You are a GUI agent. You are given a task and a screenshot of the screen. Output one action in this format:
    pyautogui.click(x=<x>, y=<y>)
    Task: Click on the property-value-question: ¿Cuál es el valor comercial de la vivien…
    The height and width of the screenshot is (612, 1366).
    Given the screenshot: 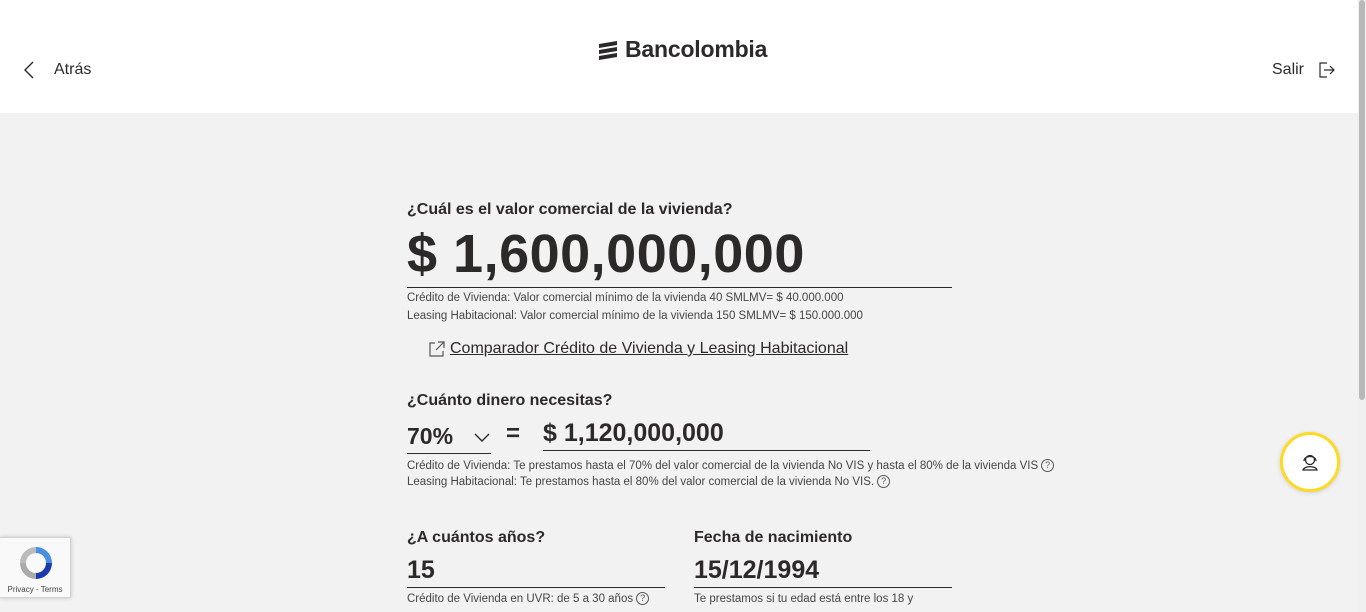 What is the action you would take?
    pyautogui.click(x=570, y=209)
    